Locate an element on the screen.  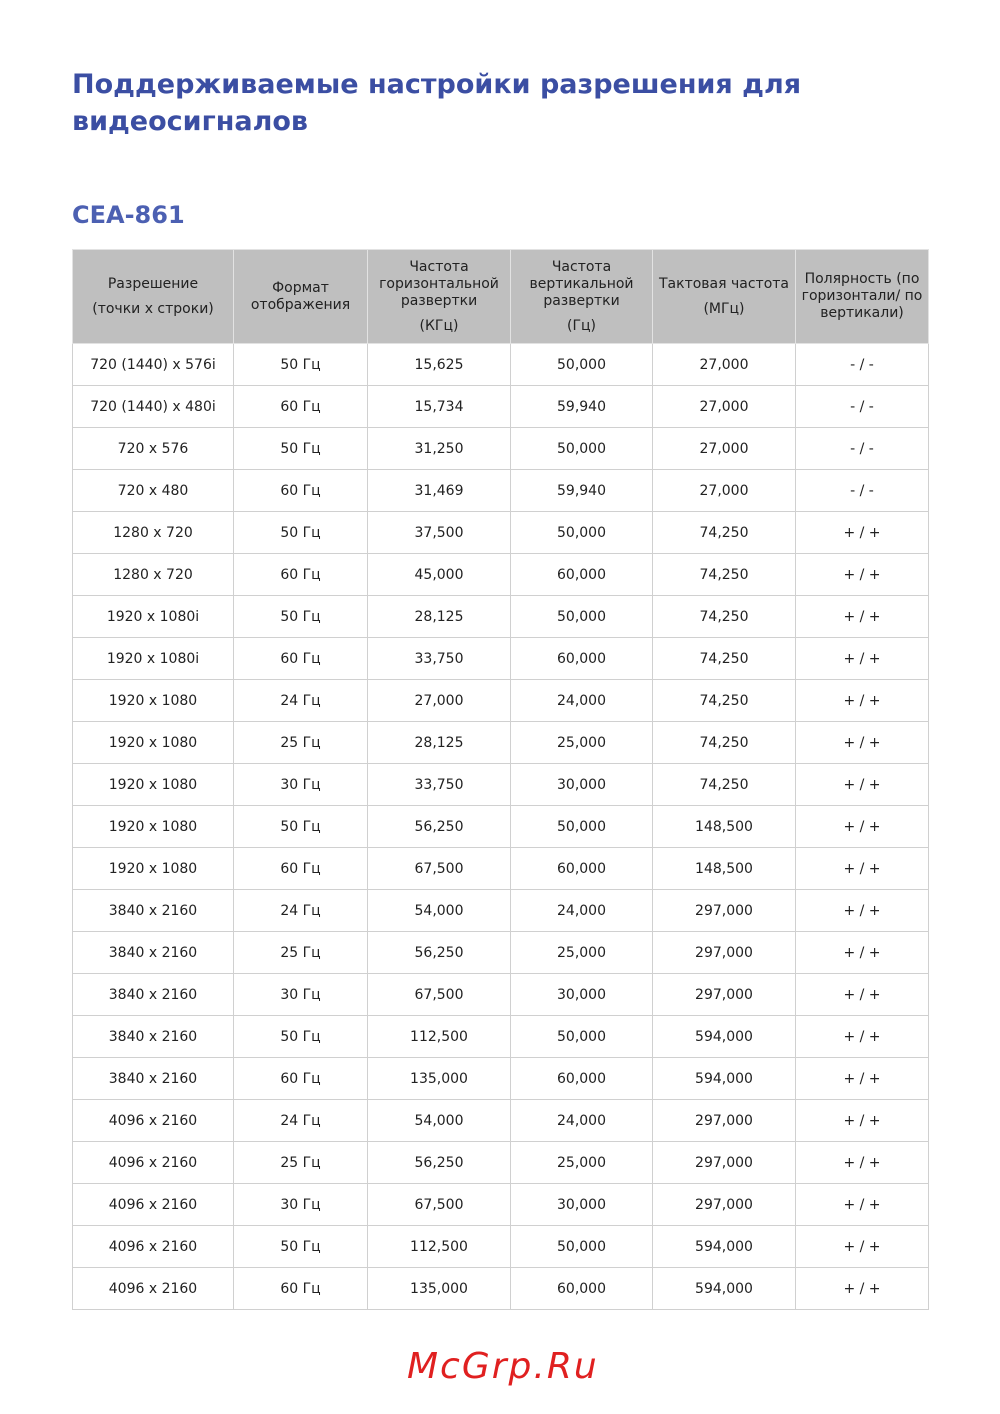
cell-horizontal-frequency: 37,500 is located at coordinates (439, 532).